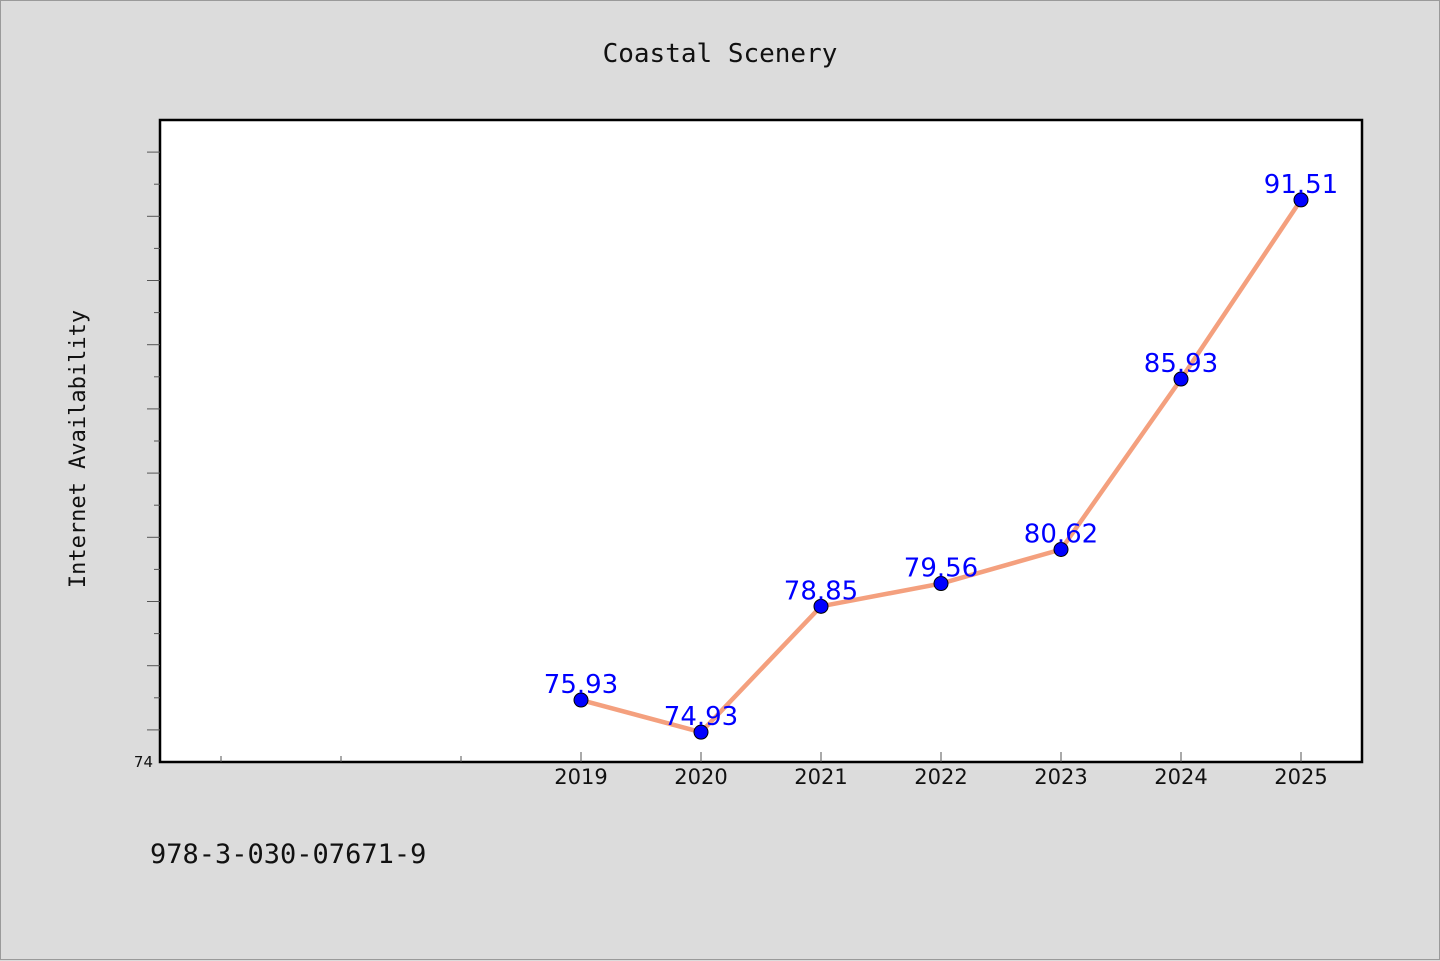 Image resolution: width=1440 pixels, height=961 pixels. Describe the element at coordinates (720, 54) in the screenshot. I see `chart-title: Coastal Scenery` at that location.